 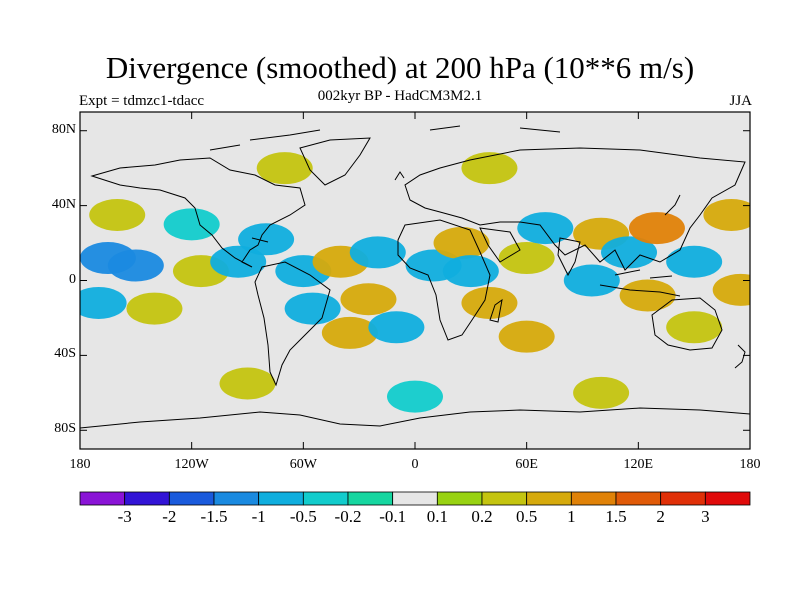 What do you see at coordinates (328, 207) in the screenshot?
I see `coast-islands-misc` at bounding box center [328, 207].